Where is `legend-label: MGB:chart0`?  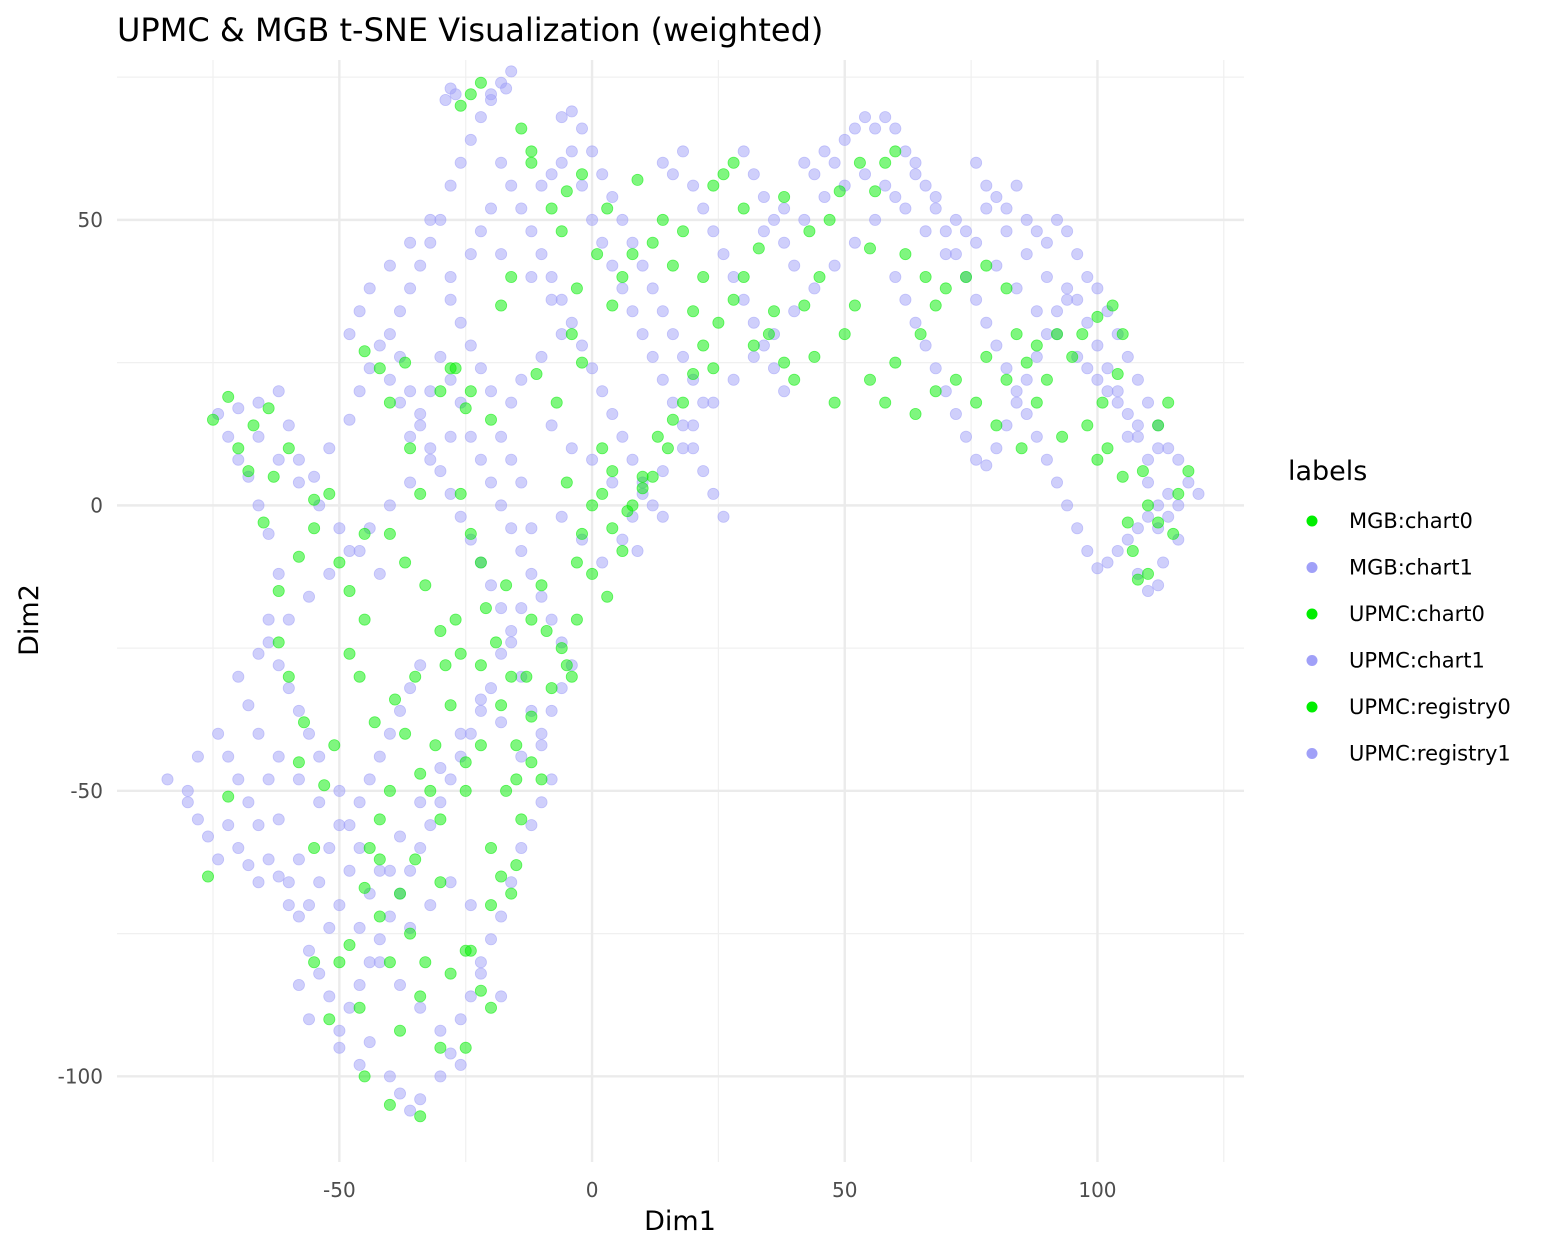 legend-label: MGB:chart0 is located at coordinates (1411, 521).